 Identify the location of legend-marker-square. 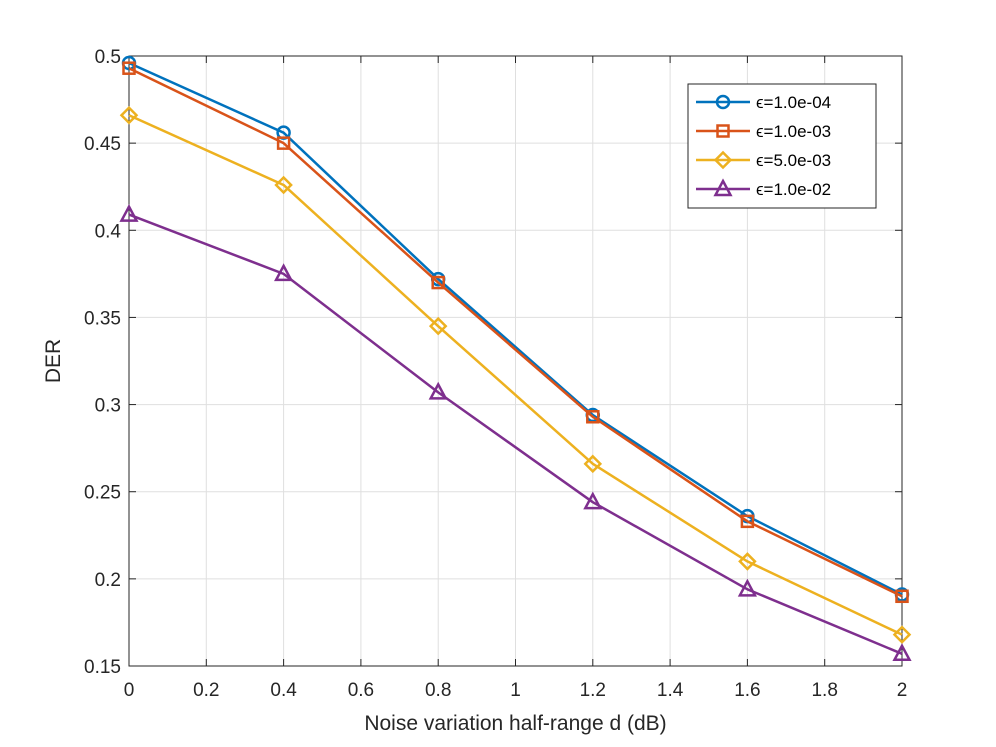
(723, 131).